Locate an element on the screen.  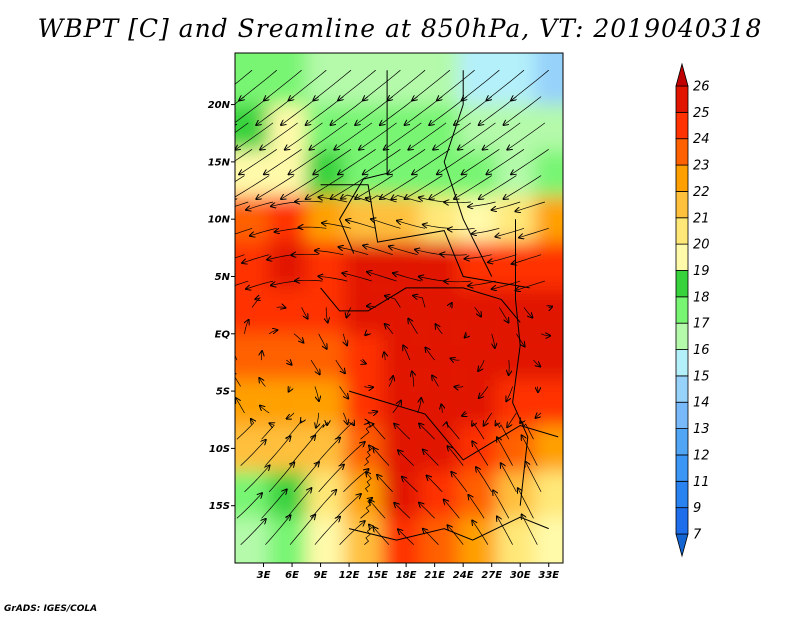
x-tick-label: 18E is located at coordinates (406, 575).